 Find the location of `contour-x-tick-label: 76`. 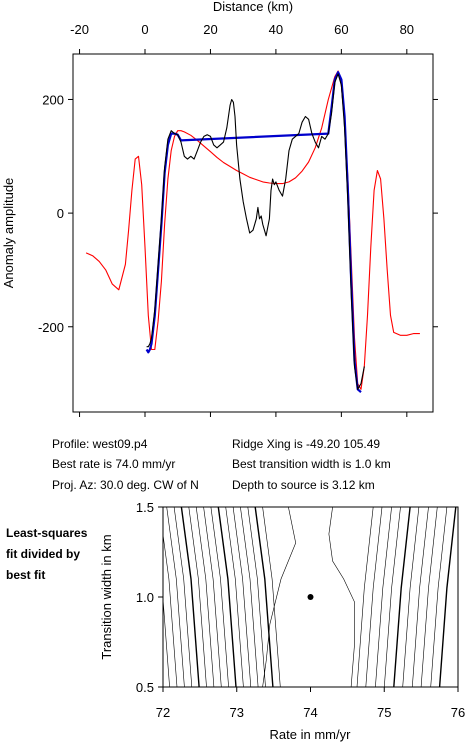

contour-x-tick-label: 76 is located at coordinates (458, 712).